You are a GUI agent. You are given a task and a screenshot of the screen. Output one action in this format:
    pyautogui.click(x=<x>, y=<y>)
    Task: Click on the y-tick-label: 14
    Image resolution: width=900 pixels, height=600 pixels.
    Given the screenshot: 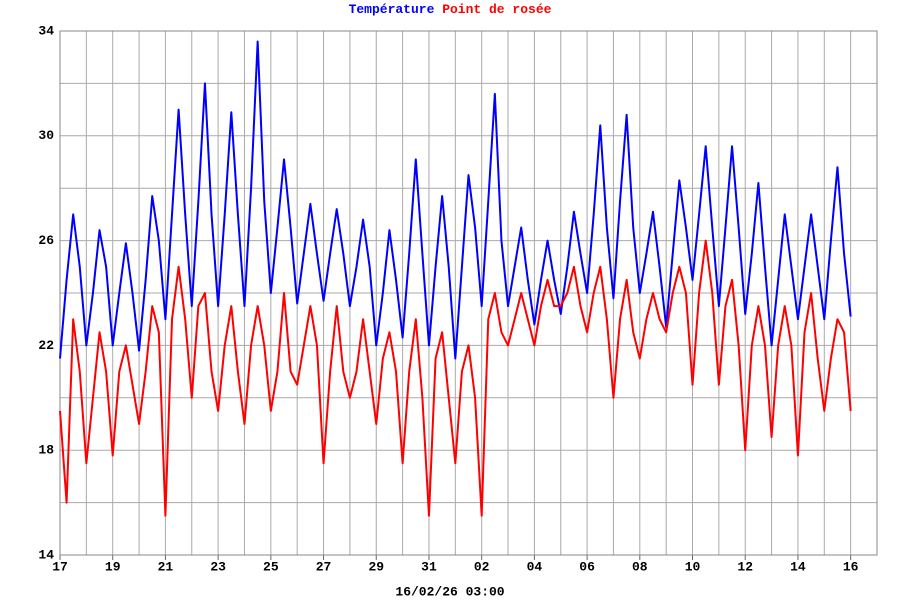 What is the action you would take?
    pyautogui.click(x=46, y=554)
    